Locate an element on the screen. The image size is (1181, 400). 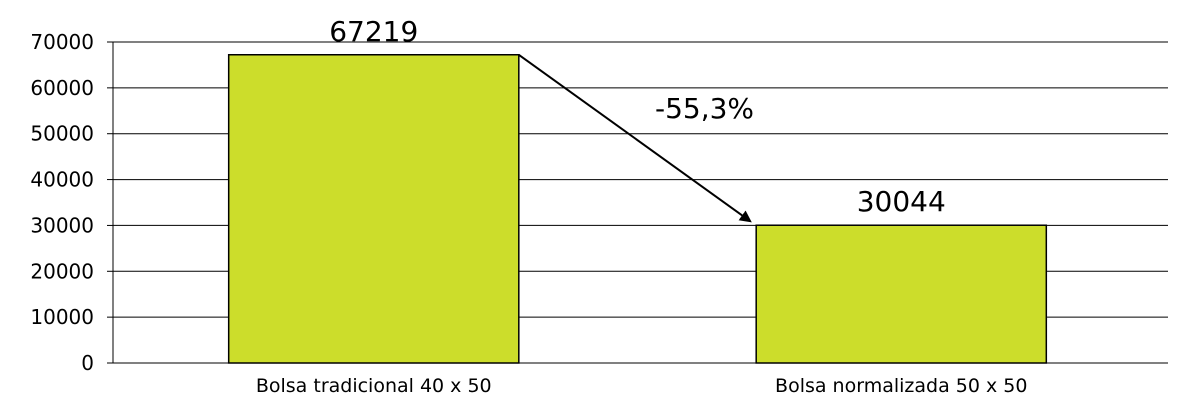
y-tick-label: 20000 is located at coordinates (62, 271).